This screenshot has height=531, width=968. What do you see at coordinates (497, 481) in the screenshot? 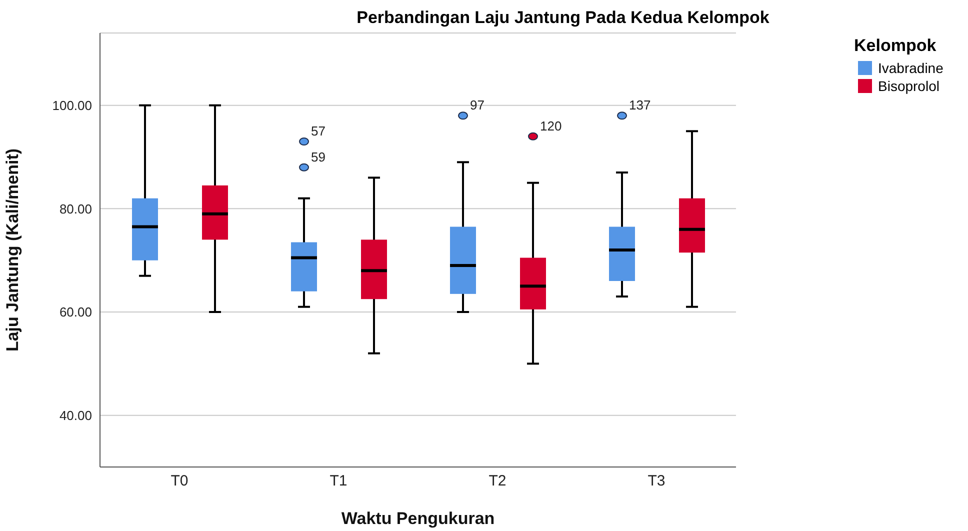
I see `x-tick-label: T2` at bounding box center [497, 481].